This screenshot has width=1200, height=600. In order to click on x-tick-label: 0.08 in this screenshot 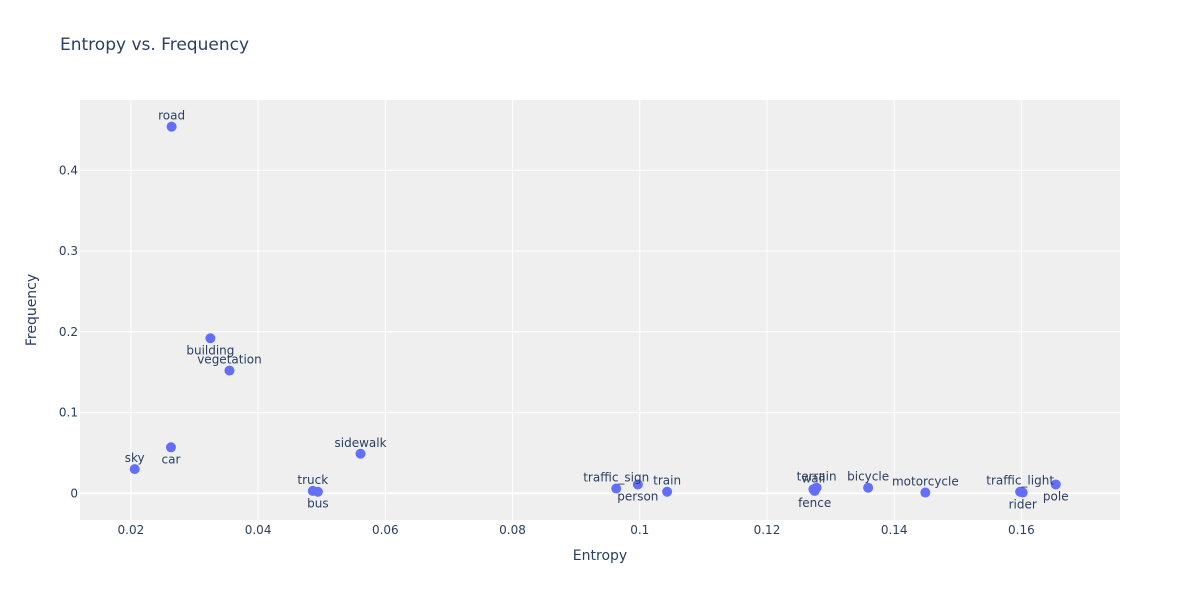, I will do `click(512, 530)`.